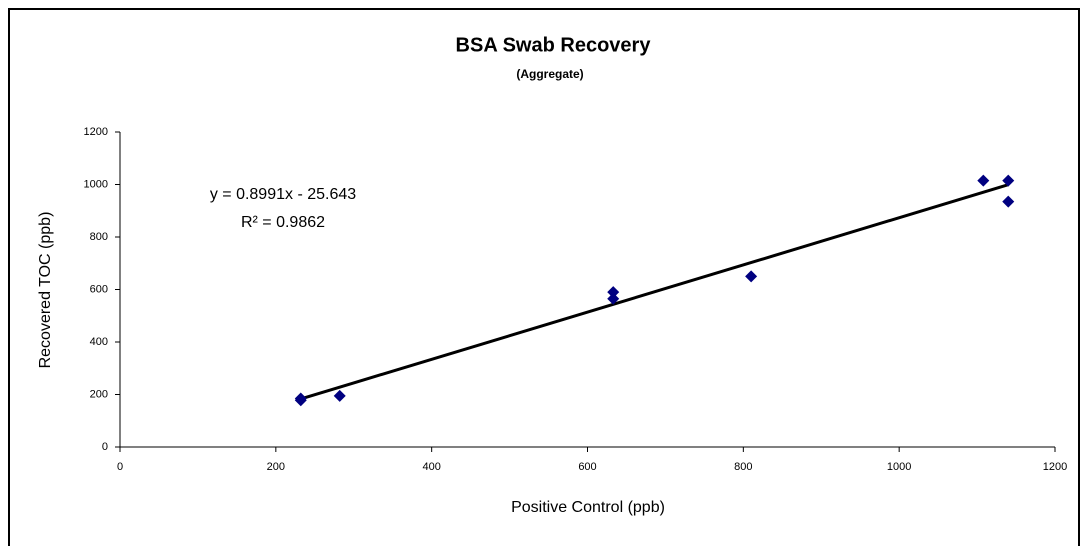 This screenshot has width=1085, height=546. I want to click on x-tick-label: 200, so click(276, 467).